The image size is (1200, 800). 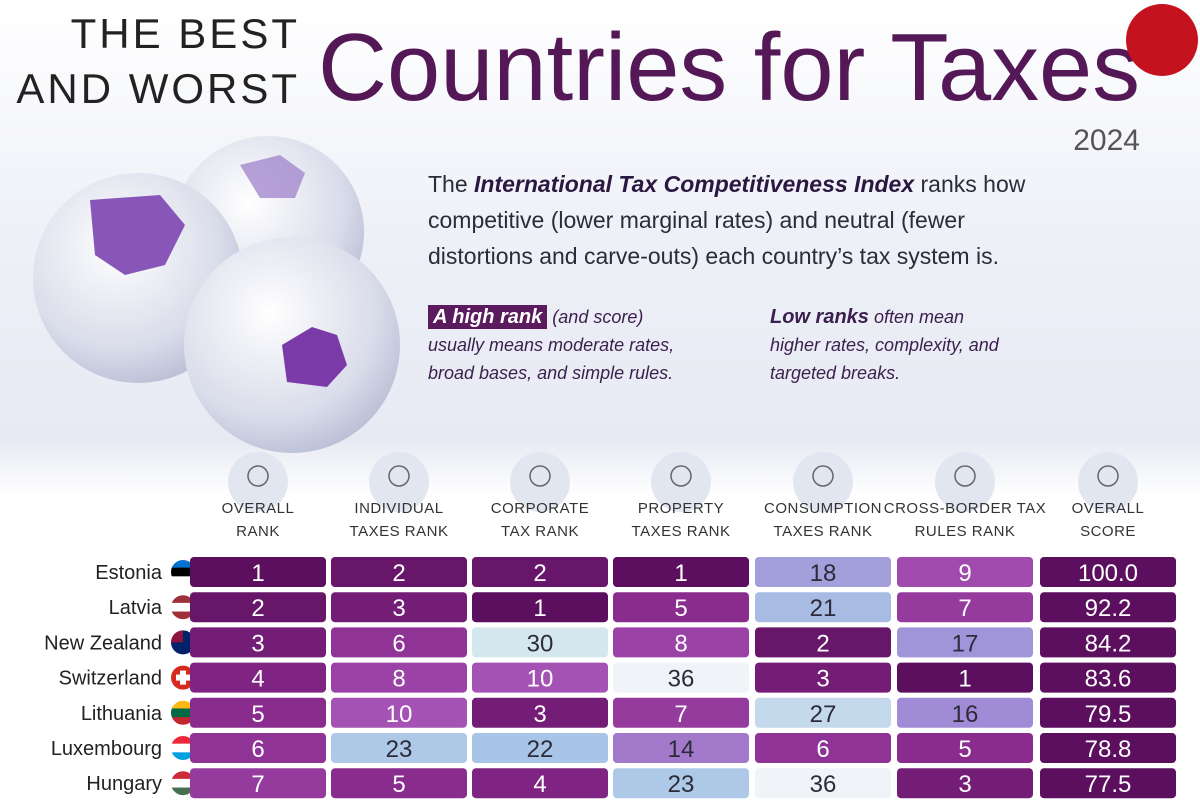 I want to click on intro-text: The, so click(x=448, y=184).